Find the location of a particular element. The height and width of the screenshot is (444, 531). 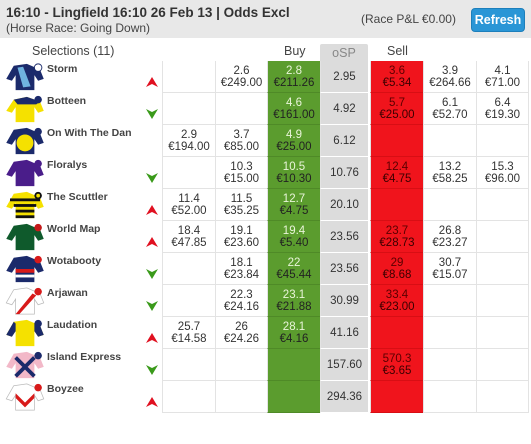

buy-price-best: 10.5 €10.30 is located at coordinates (293, 173).